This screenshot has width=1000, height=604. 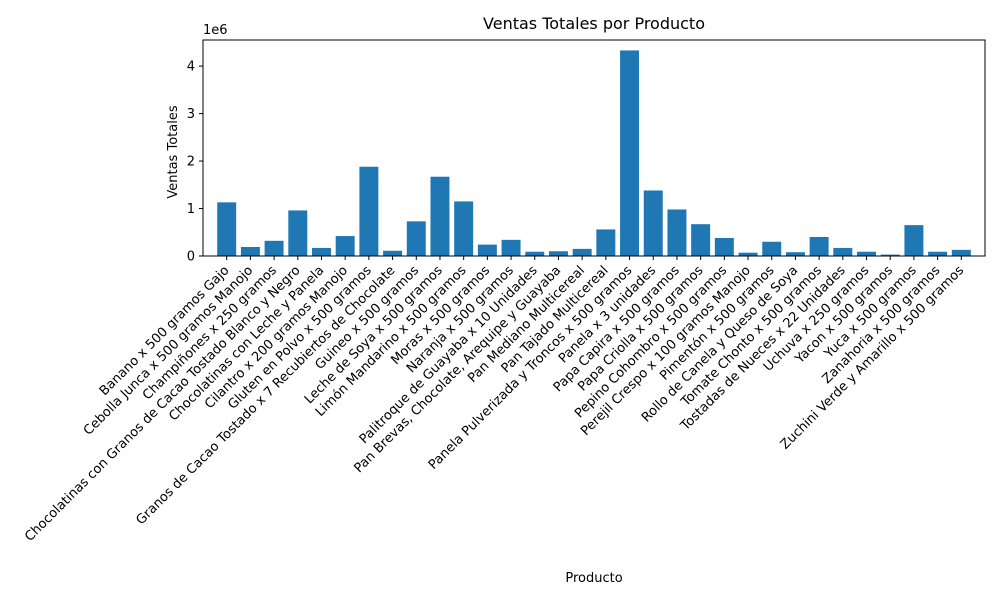 What do you see at coordinates (215, 30) in the screenshot?
I see `y-offset-label: 1e6` at bounding box center [215, 30].